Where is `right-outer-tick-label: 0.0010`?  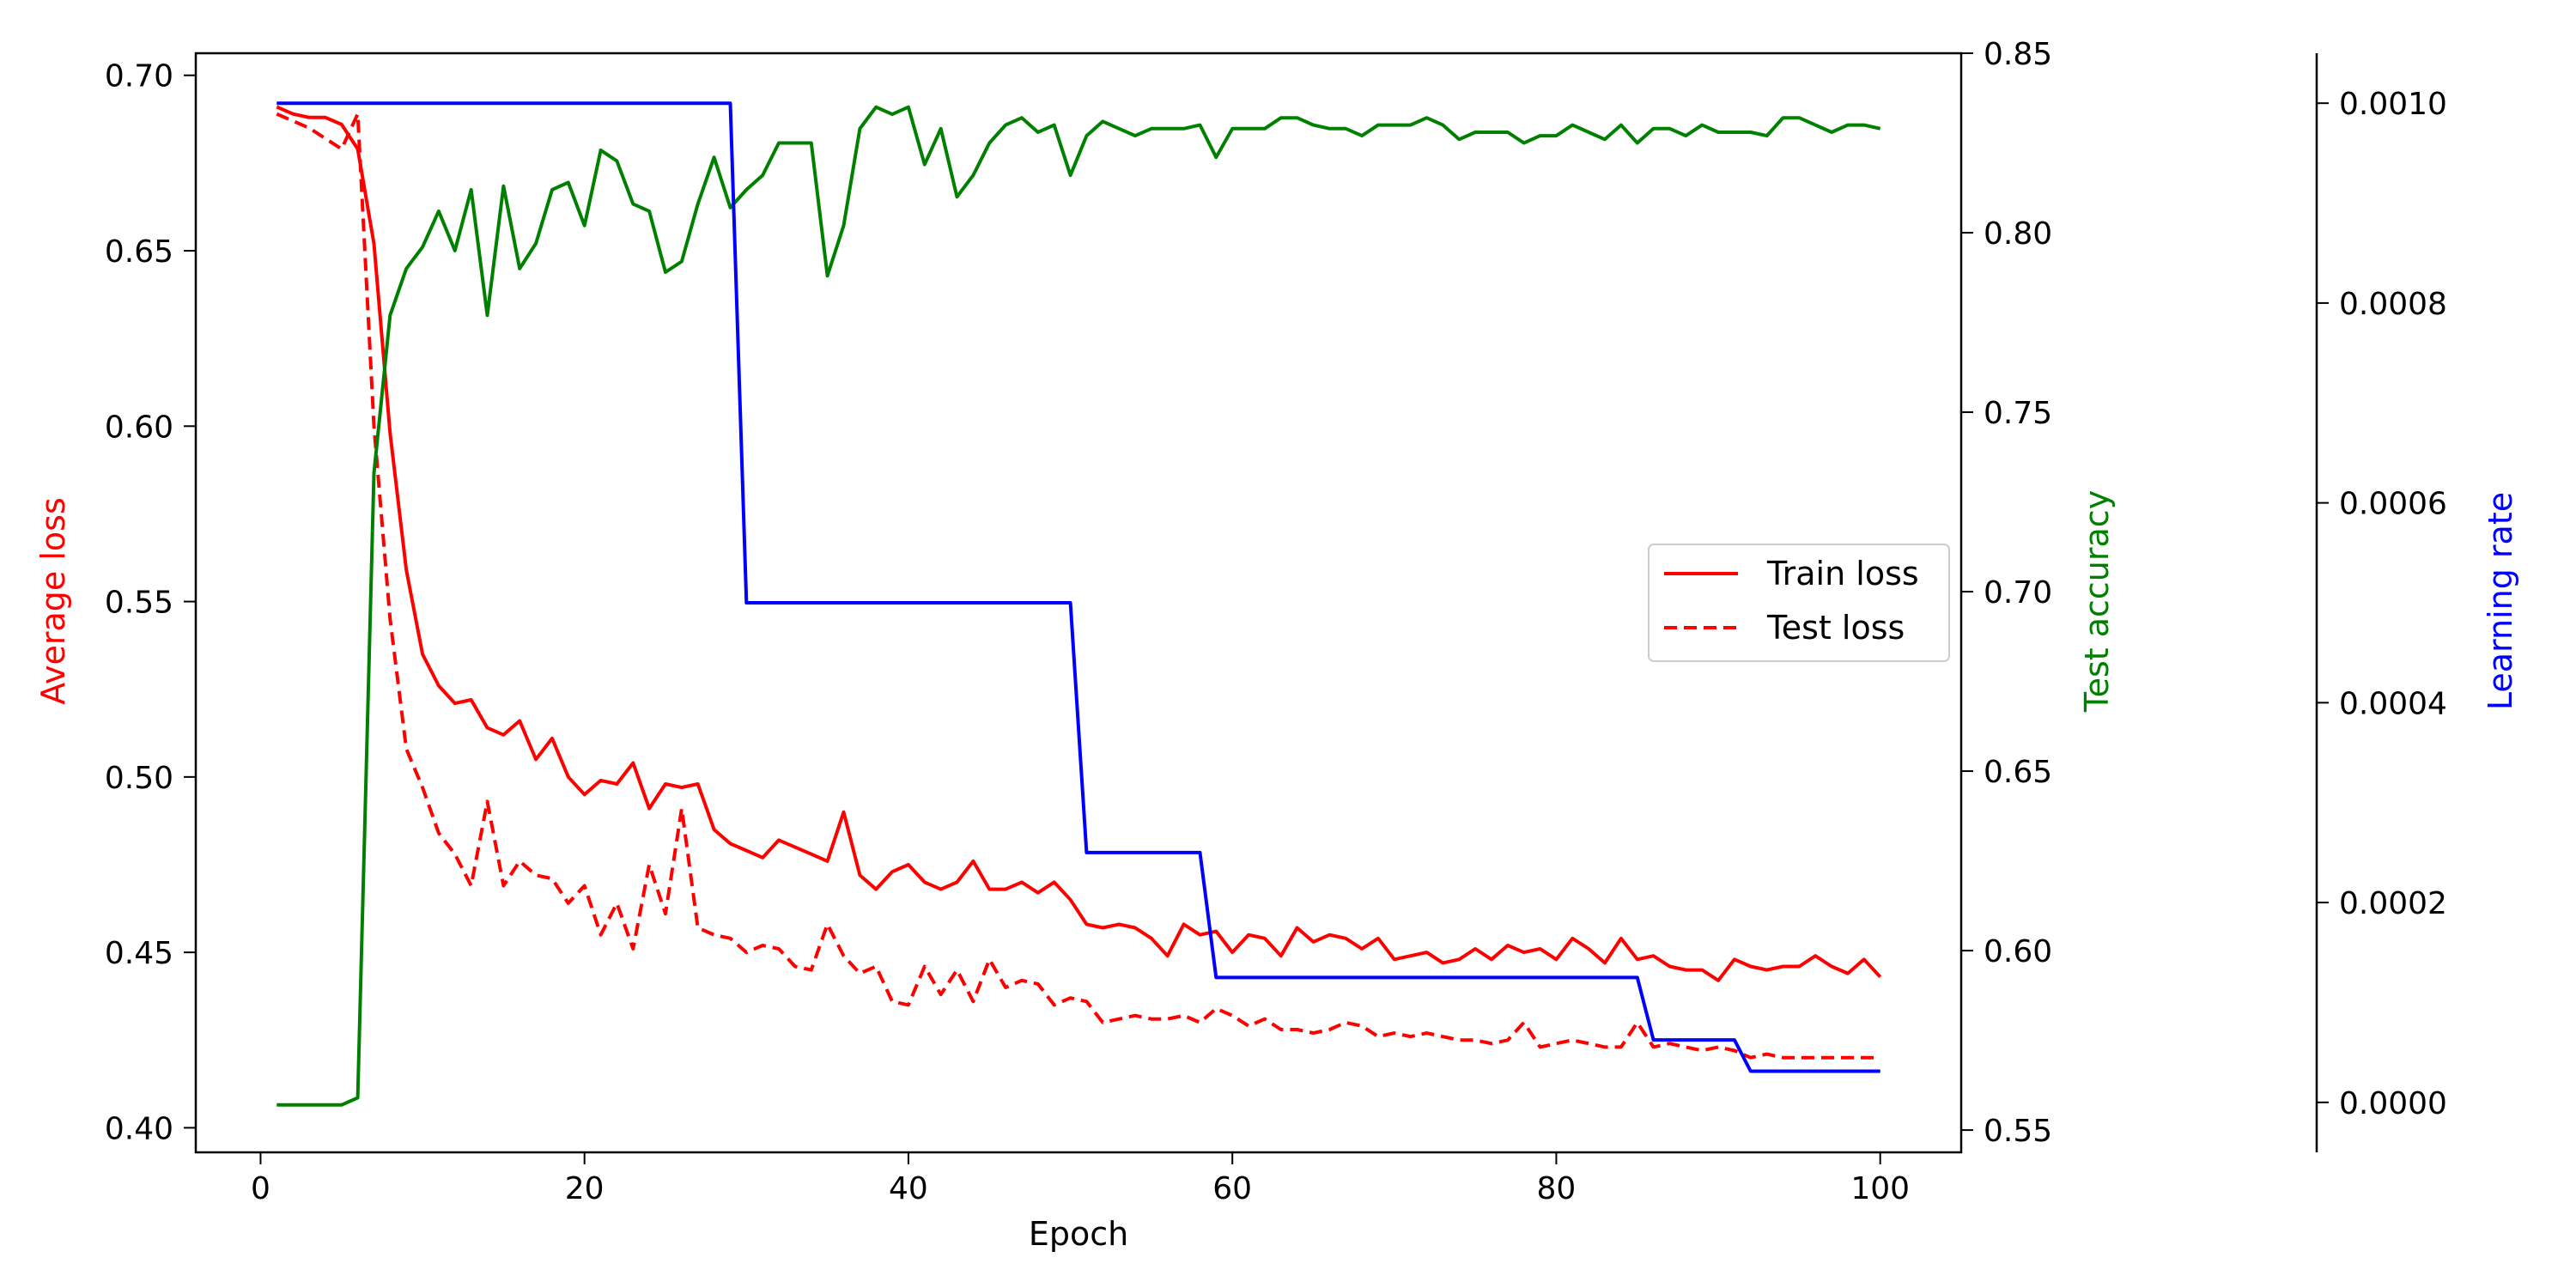
right-outer-tick-label: 0.0010 is located at coordinates (2393, 104).